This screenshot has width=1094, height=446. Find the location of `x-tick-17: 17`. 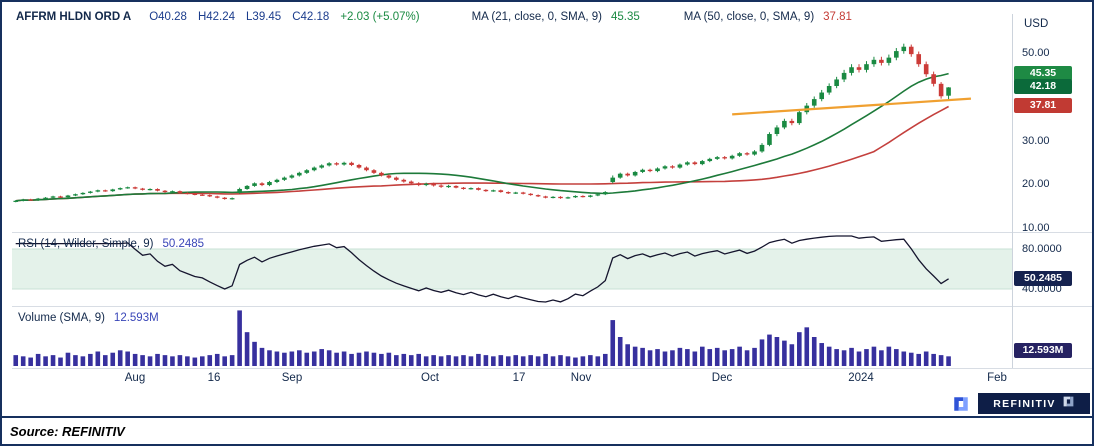

x-tick-17: 17 is located at coordinates (519, 378).